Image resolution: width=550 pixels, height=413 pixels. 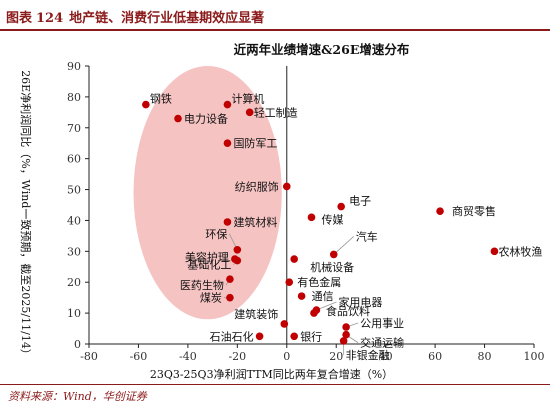 What do you see at coordinates (344, 245) in the screenshot?
I see `leader-line` at bounding box center [344, 245].